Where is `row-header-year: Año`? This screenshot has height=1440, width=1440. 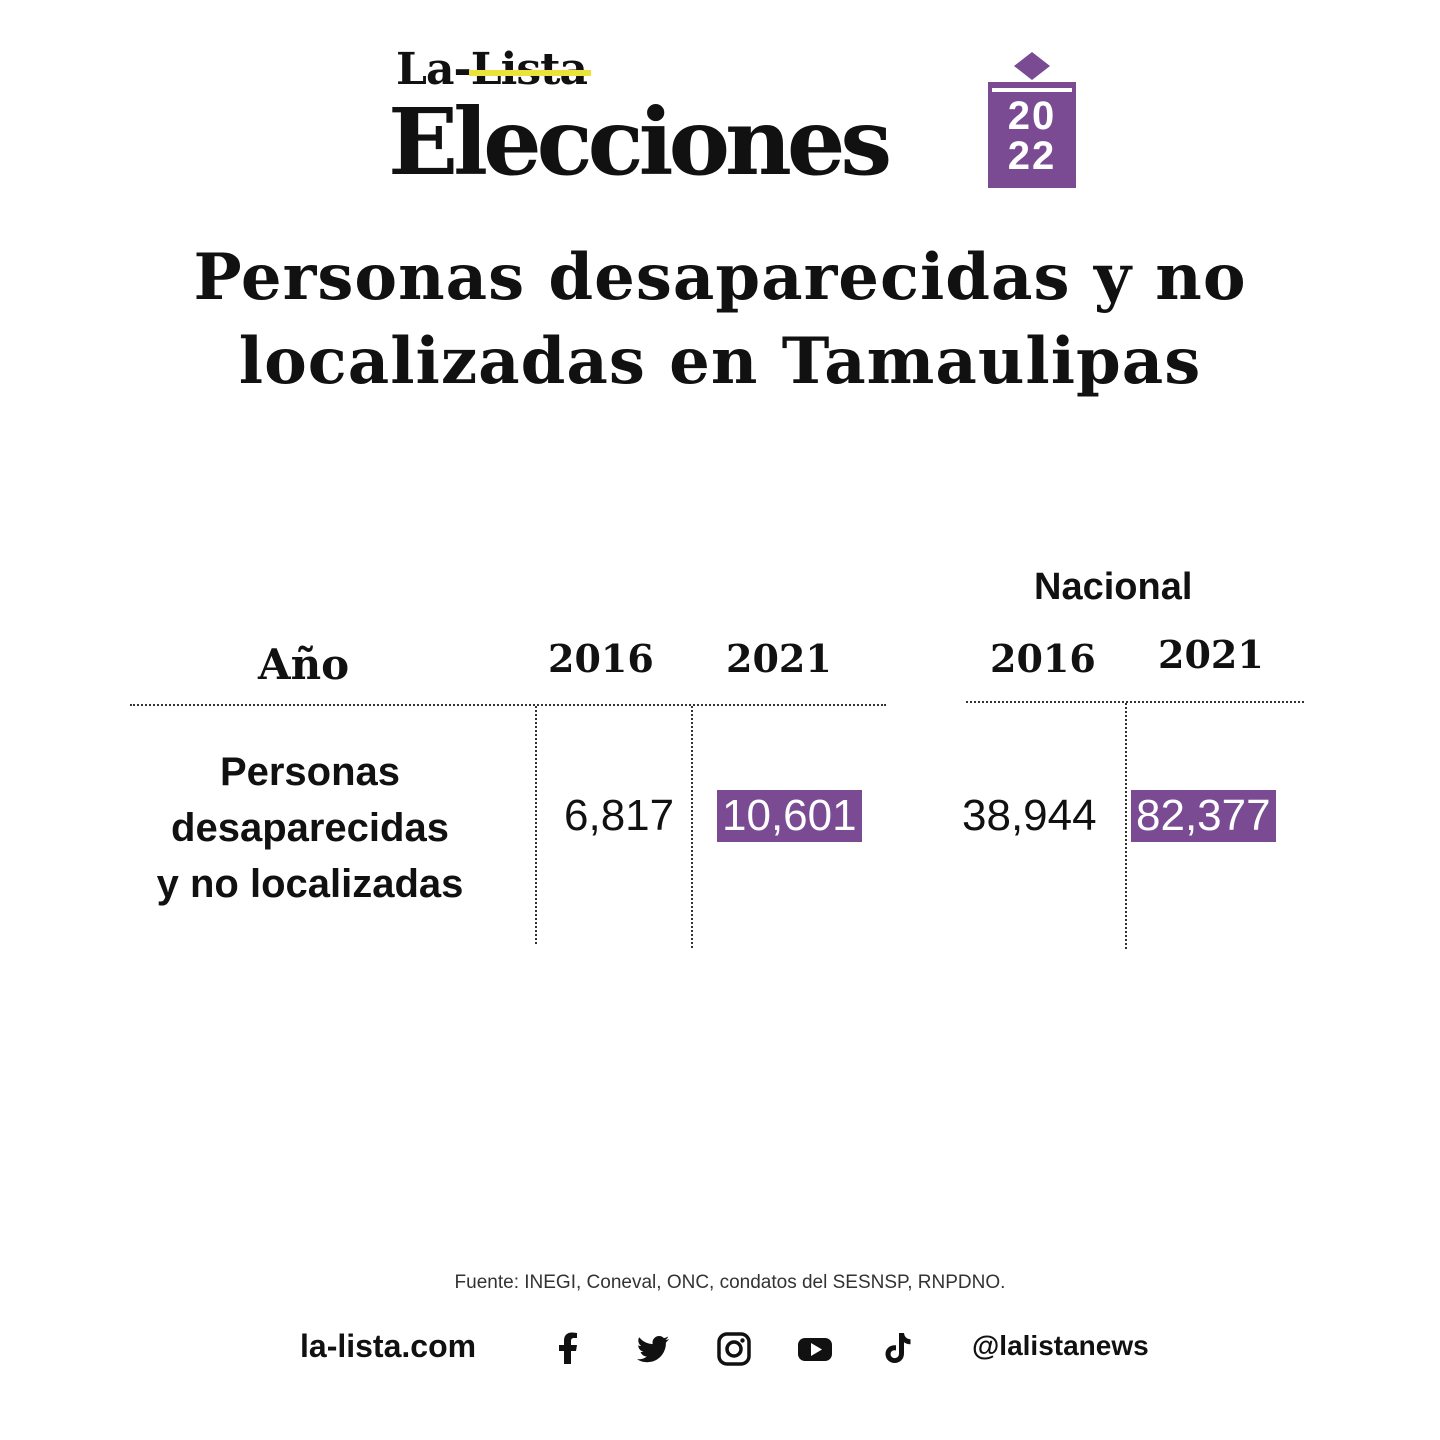 row-header-year: Año is located at coordinates (304, 664).